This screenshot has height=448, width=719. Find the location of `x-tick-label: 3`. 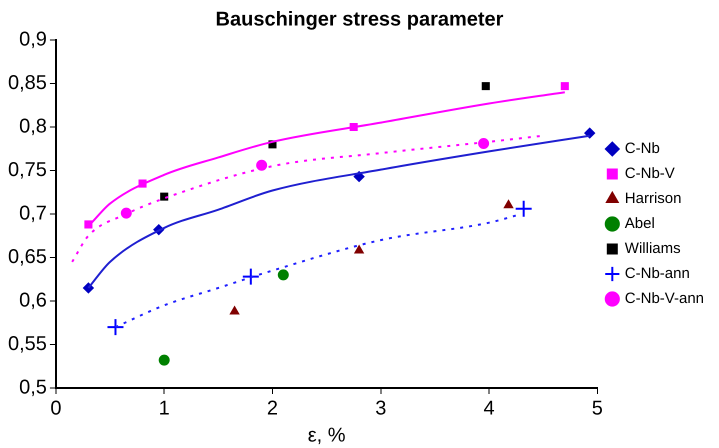

x-tick-label: 3 is located at coordinates (380, 409).